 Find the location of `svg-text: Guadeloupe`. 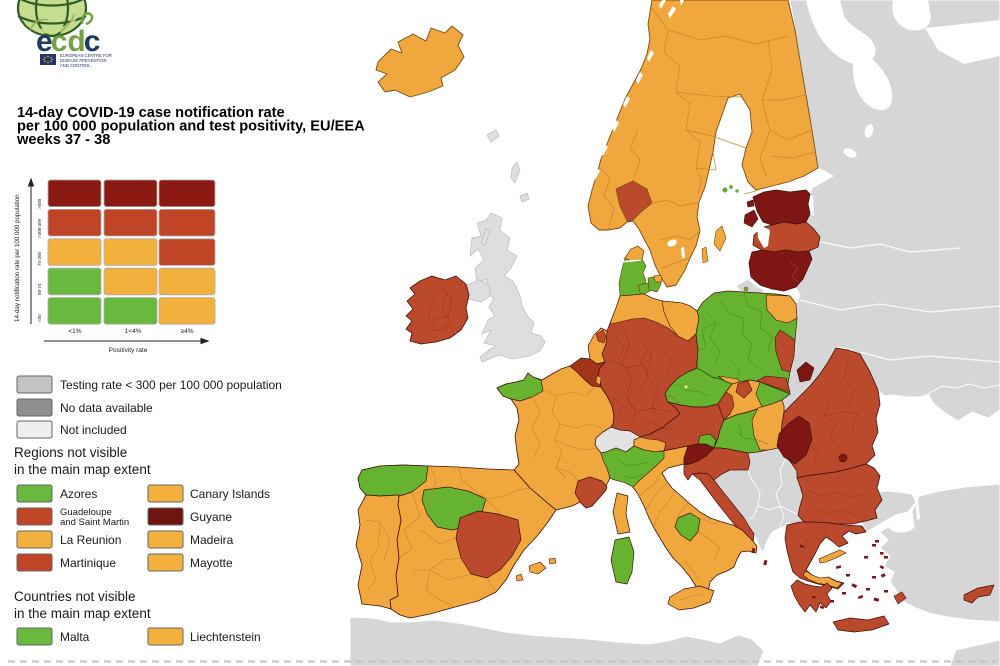

svg-text: Guadeloupe is located at coordinates (86, 512).